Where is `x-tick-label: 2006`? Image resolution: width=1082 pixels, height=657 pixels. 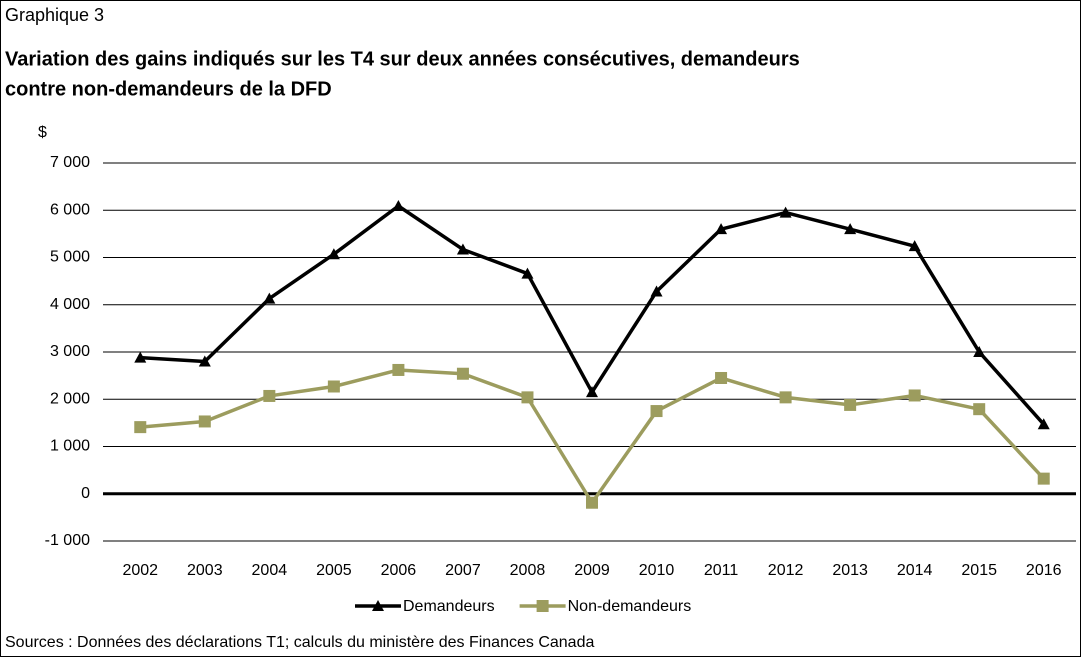 x-tick-label: 2006 is located at coordinates (399, 570).